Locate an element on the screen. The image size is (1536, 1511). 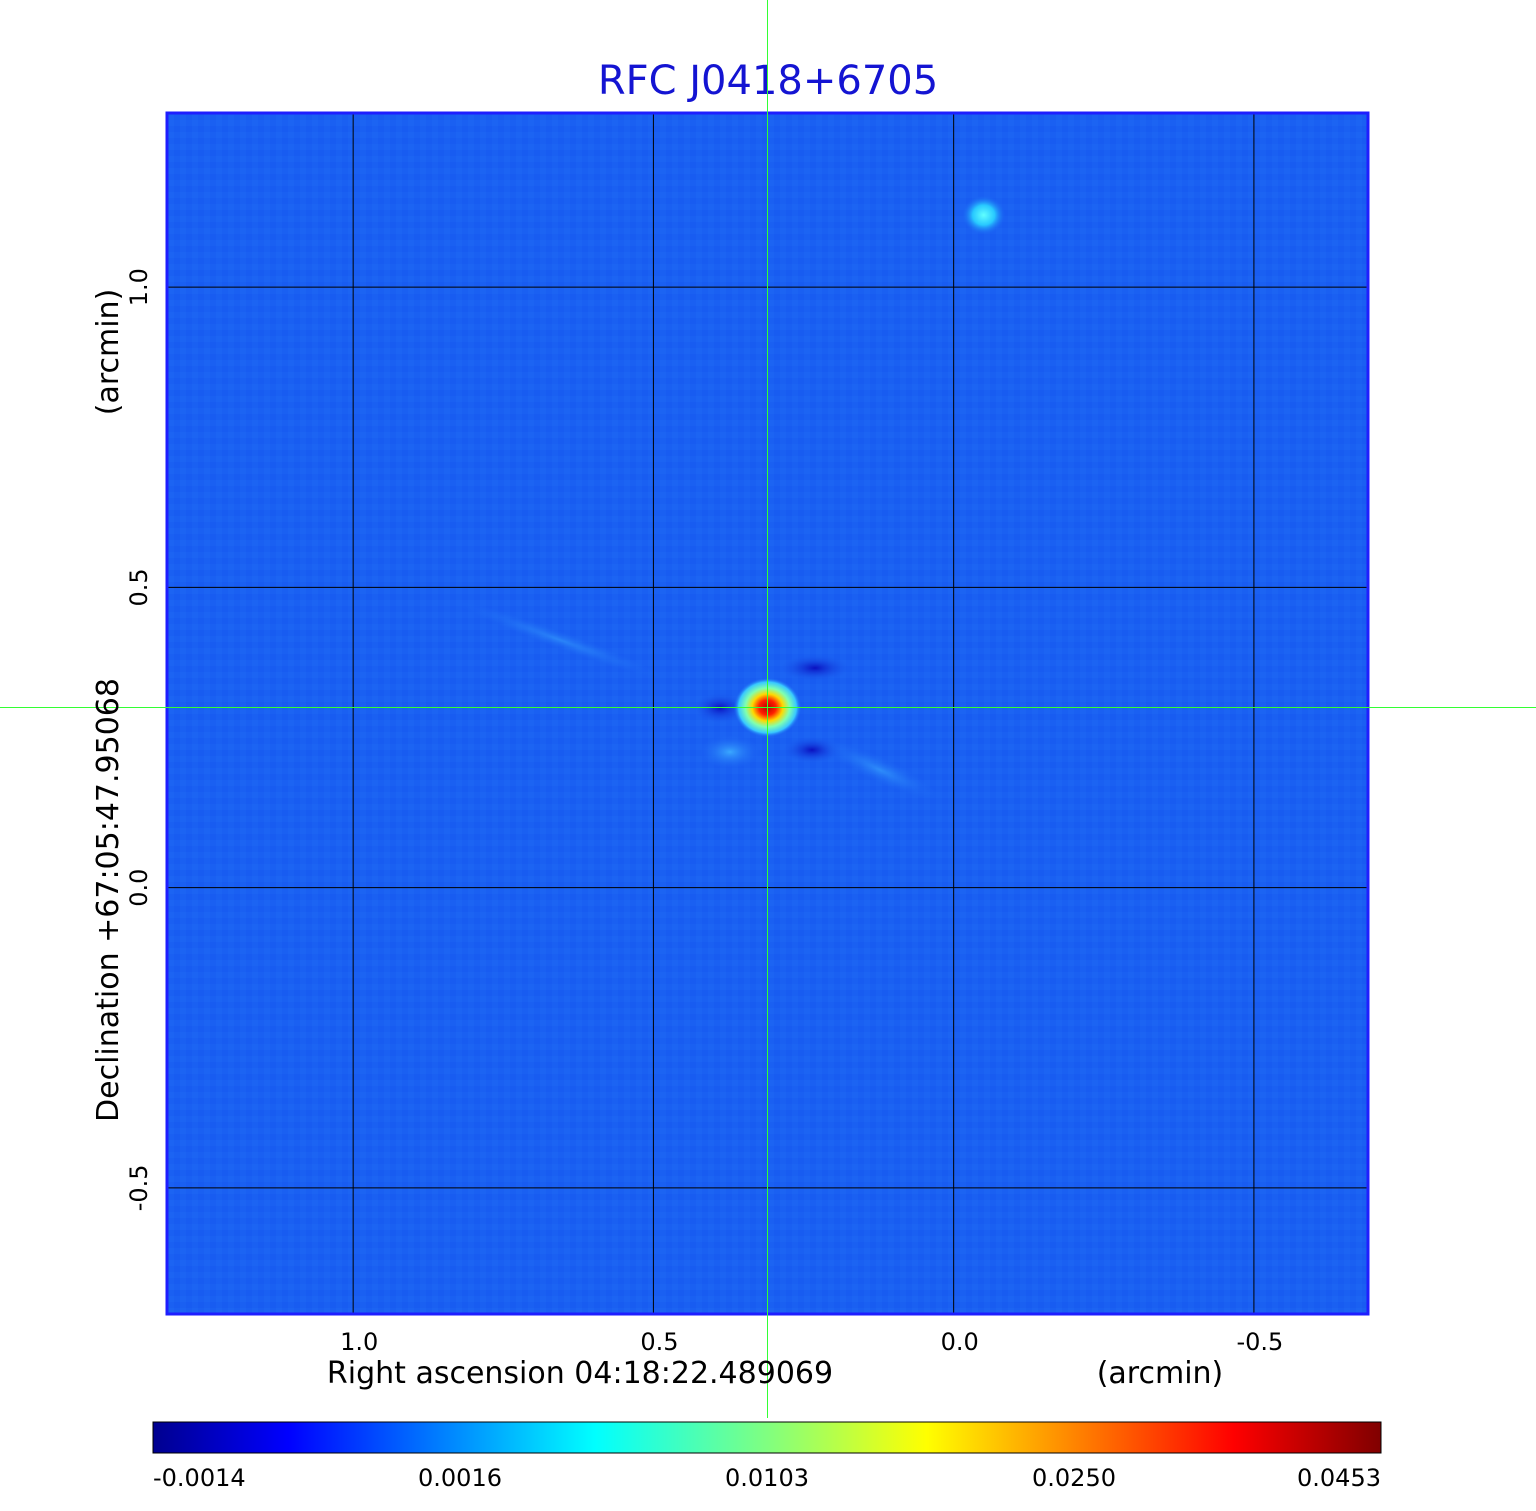
y-axis-label: Declination +67:05:47.95068 is located at coordinates (108, 900).